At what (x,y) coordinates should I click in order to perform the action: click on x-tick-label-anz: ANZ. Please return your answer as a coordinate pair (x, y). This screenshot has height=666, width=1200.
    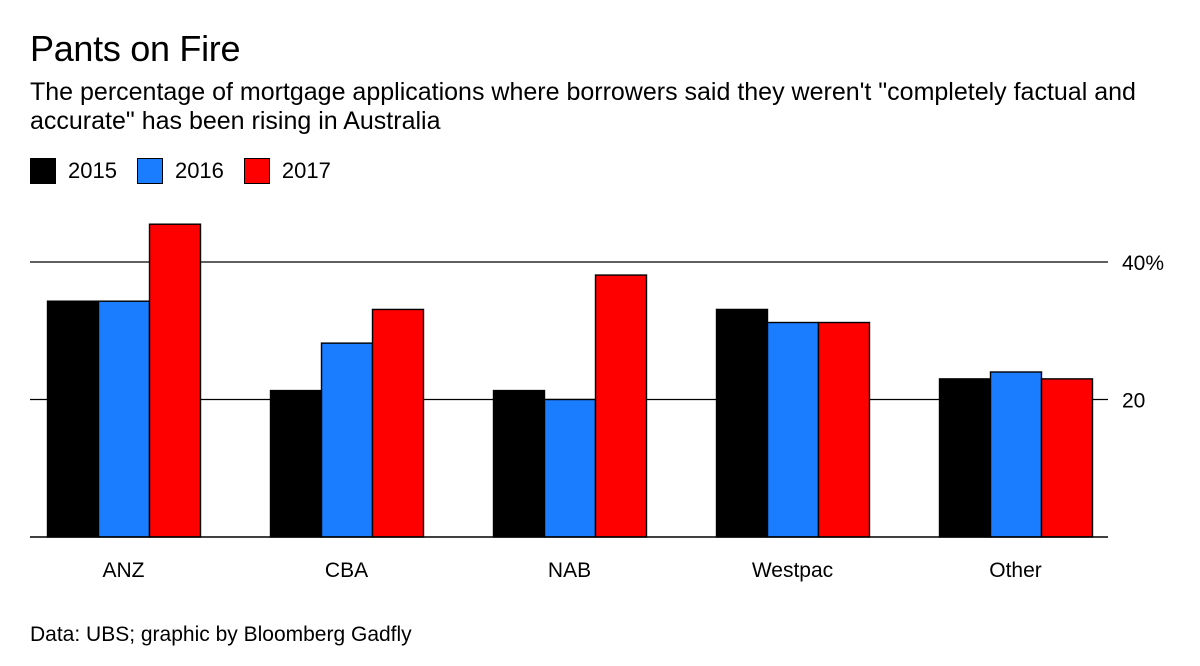
    Looking at the image, I should click on (124, 570).